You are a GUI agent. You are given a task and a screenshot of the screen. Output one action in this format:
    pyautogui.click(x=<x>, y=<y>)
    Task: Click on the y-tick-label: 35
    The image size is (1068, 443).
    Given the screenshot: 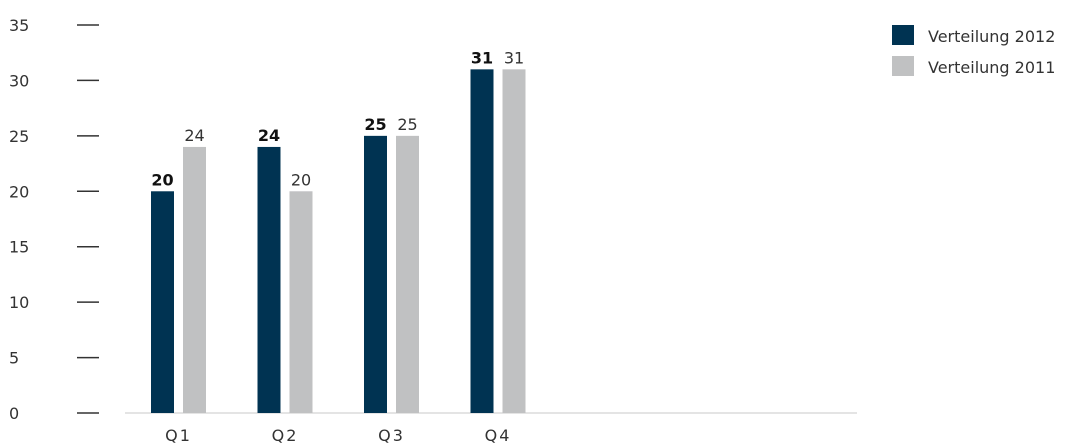 What is the action you would take?
    pyautogui.click(x=19, y=25)
    